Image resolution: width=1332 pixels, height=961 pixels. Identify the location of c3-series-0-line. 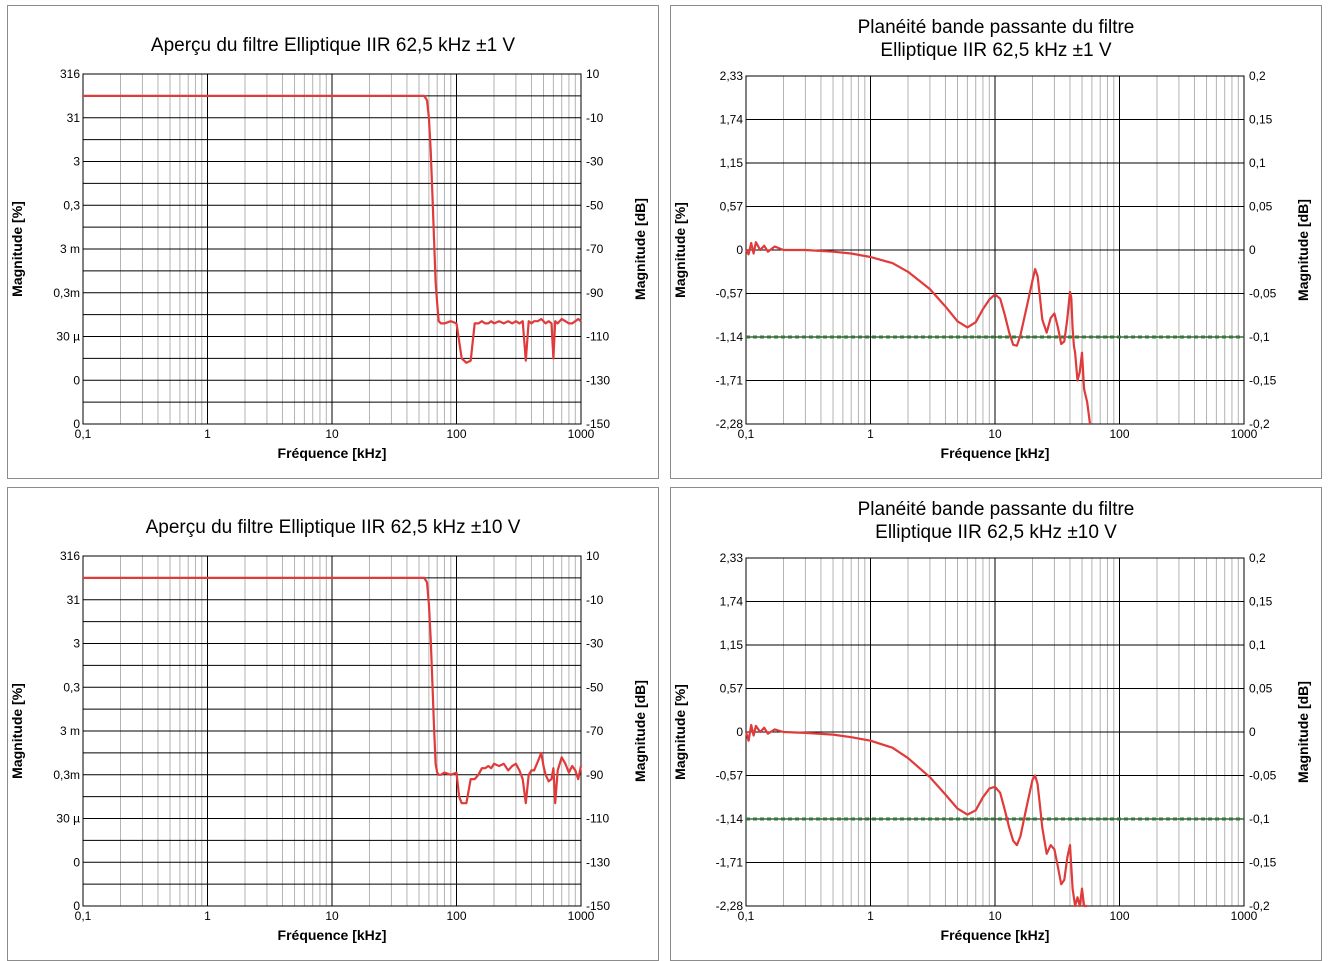
(916, 815).